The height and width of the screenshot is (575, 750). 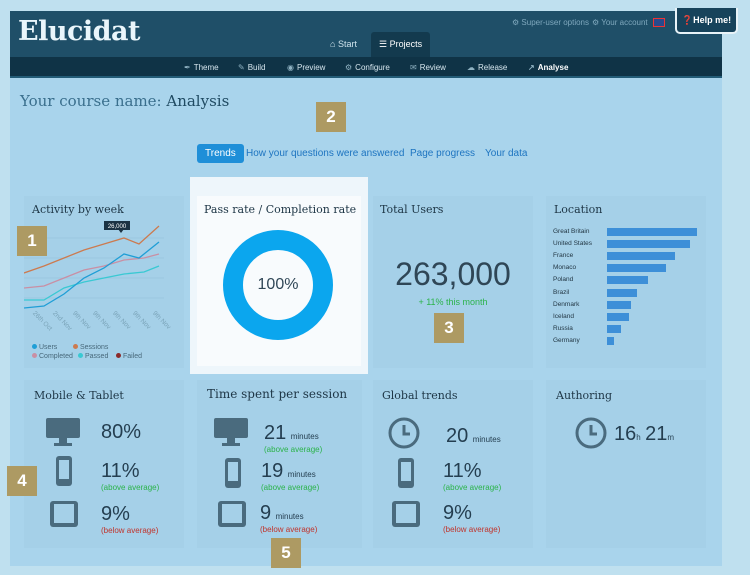 I want to click on brush-icon: ✒, so click(x=187, y=67).